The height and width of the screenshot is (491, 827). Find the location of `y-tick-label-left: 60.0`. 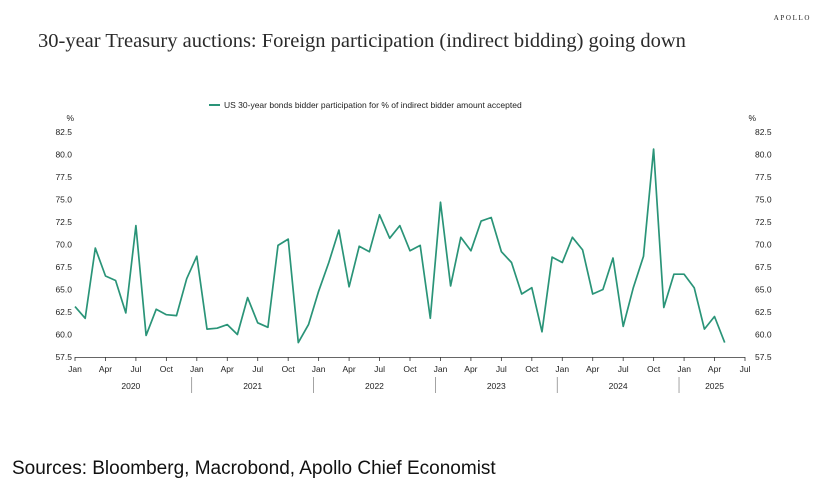

y-tick-label-left: 60.0 is located at coordinates (63, 335).